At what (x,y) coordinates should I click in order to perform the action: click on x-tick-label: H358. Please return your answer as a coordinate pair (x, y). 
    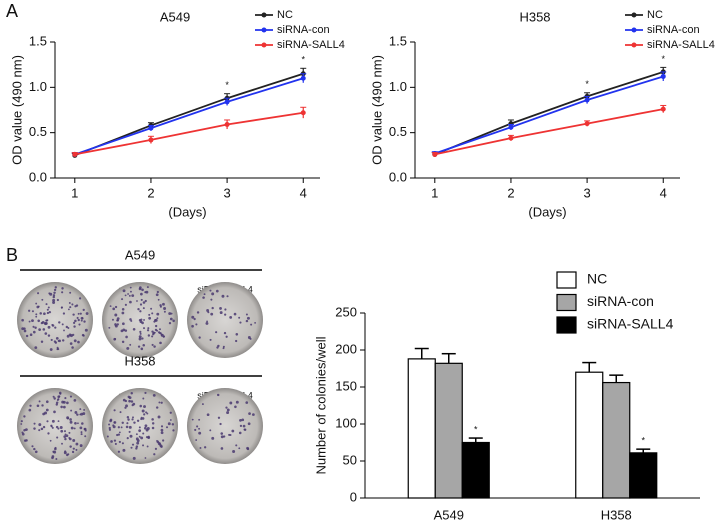
    Looking at the image, I should click on (616, 514).